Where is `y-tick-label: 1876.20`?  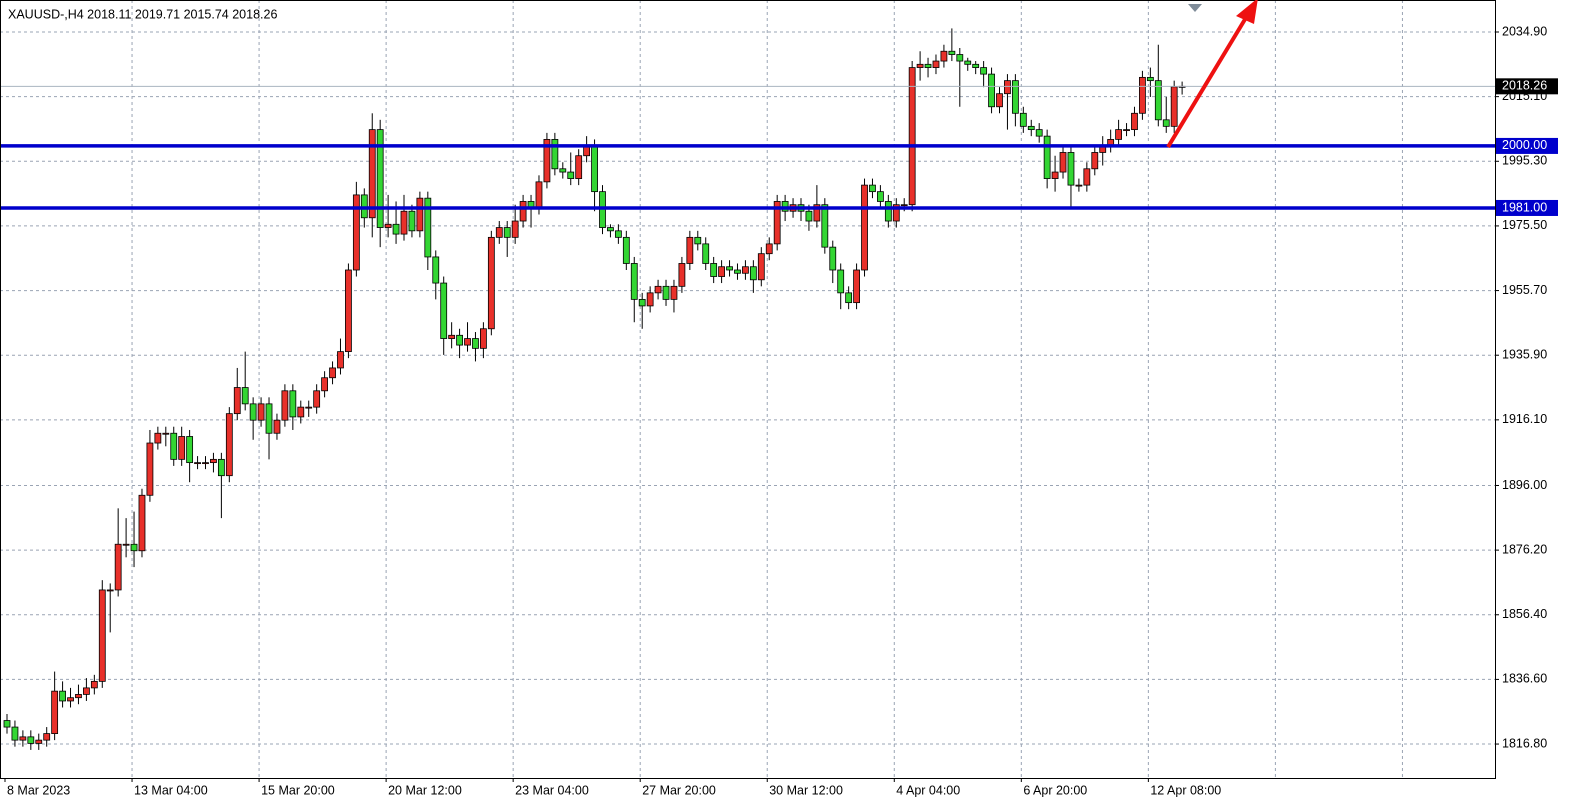 y-tick-label: 1876.20 is located at coordinates (1524, 549).